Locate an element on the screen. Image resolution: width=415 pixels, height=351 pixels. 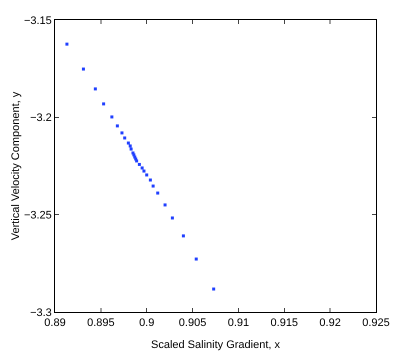
x-tick-label: 0.89 is located at coordinates (55, 323).